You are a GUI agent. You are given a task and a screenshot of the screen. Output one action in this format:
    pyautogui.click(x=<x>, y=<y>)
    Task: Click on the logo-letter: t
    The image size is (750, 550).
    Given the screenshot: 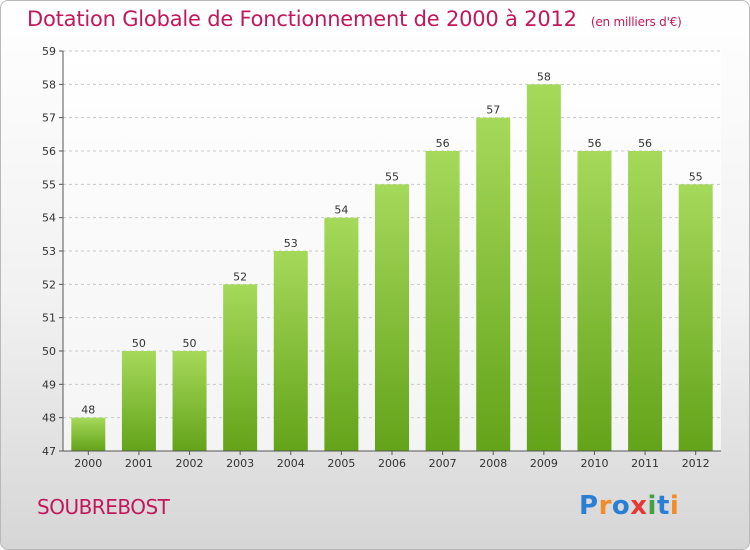 What is the action you would take?
    pyautogui.click(x=663, y=506)
    